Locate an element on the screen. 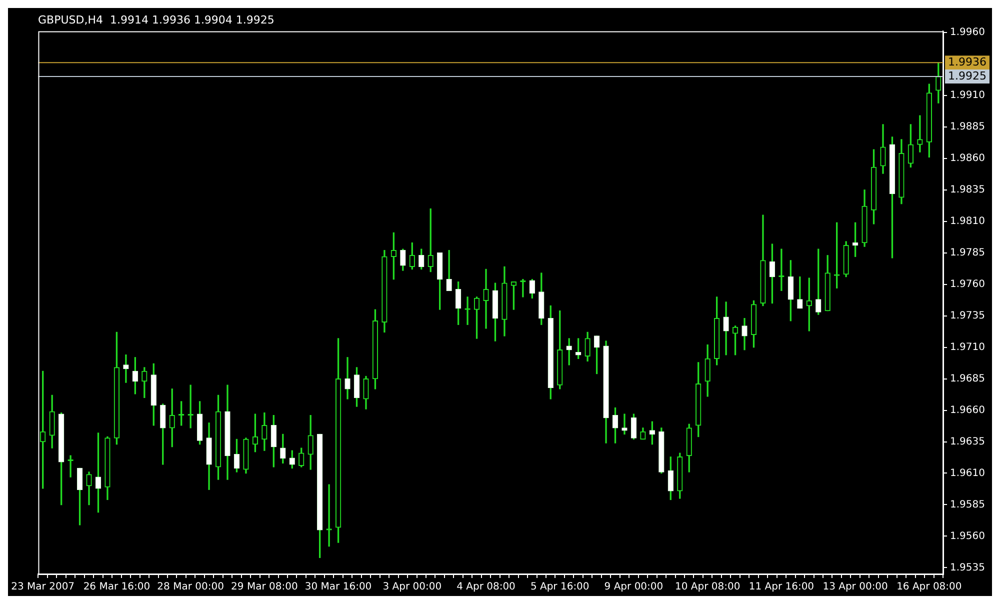 This screenshot has height=604, width=1000. x-tick-label: 5 Apr 16:00 is located at coordinates (560, 587).